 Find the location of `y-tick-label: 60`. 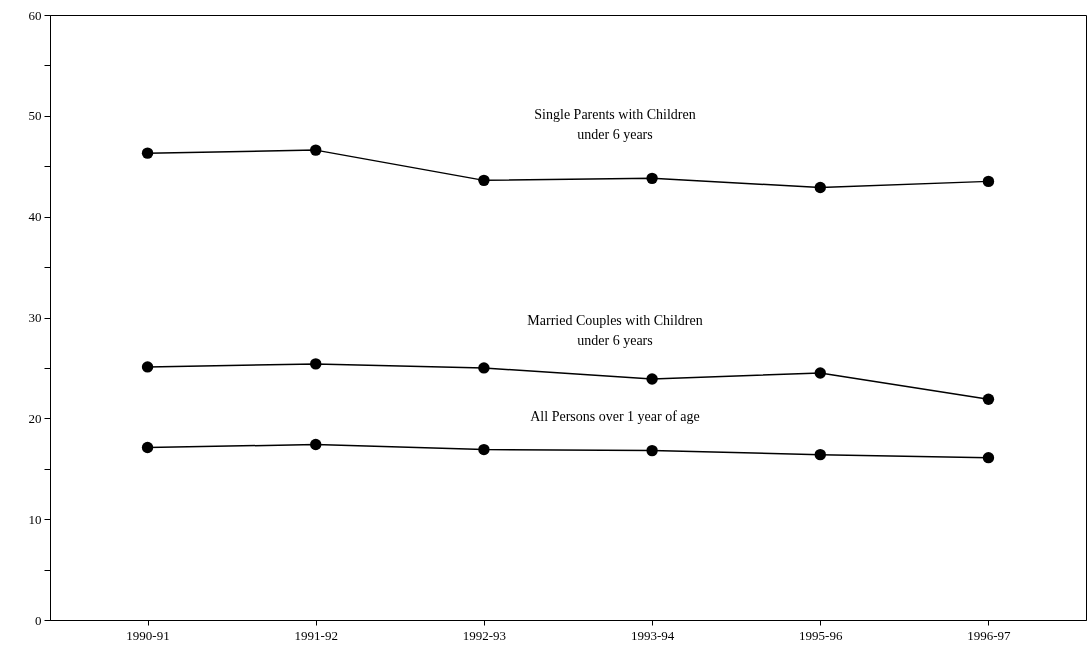

y-tick-label: 60 is located at coordinates (35, 15).